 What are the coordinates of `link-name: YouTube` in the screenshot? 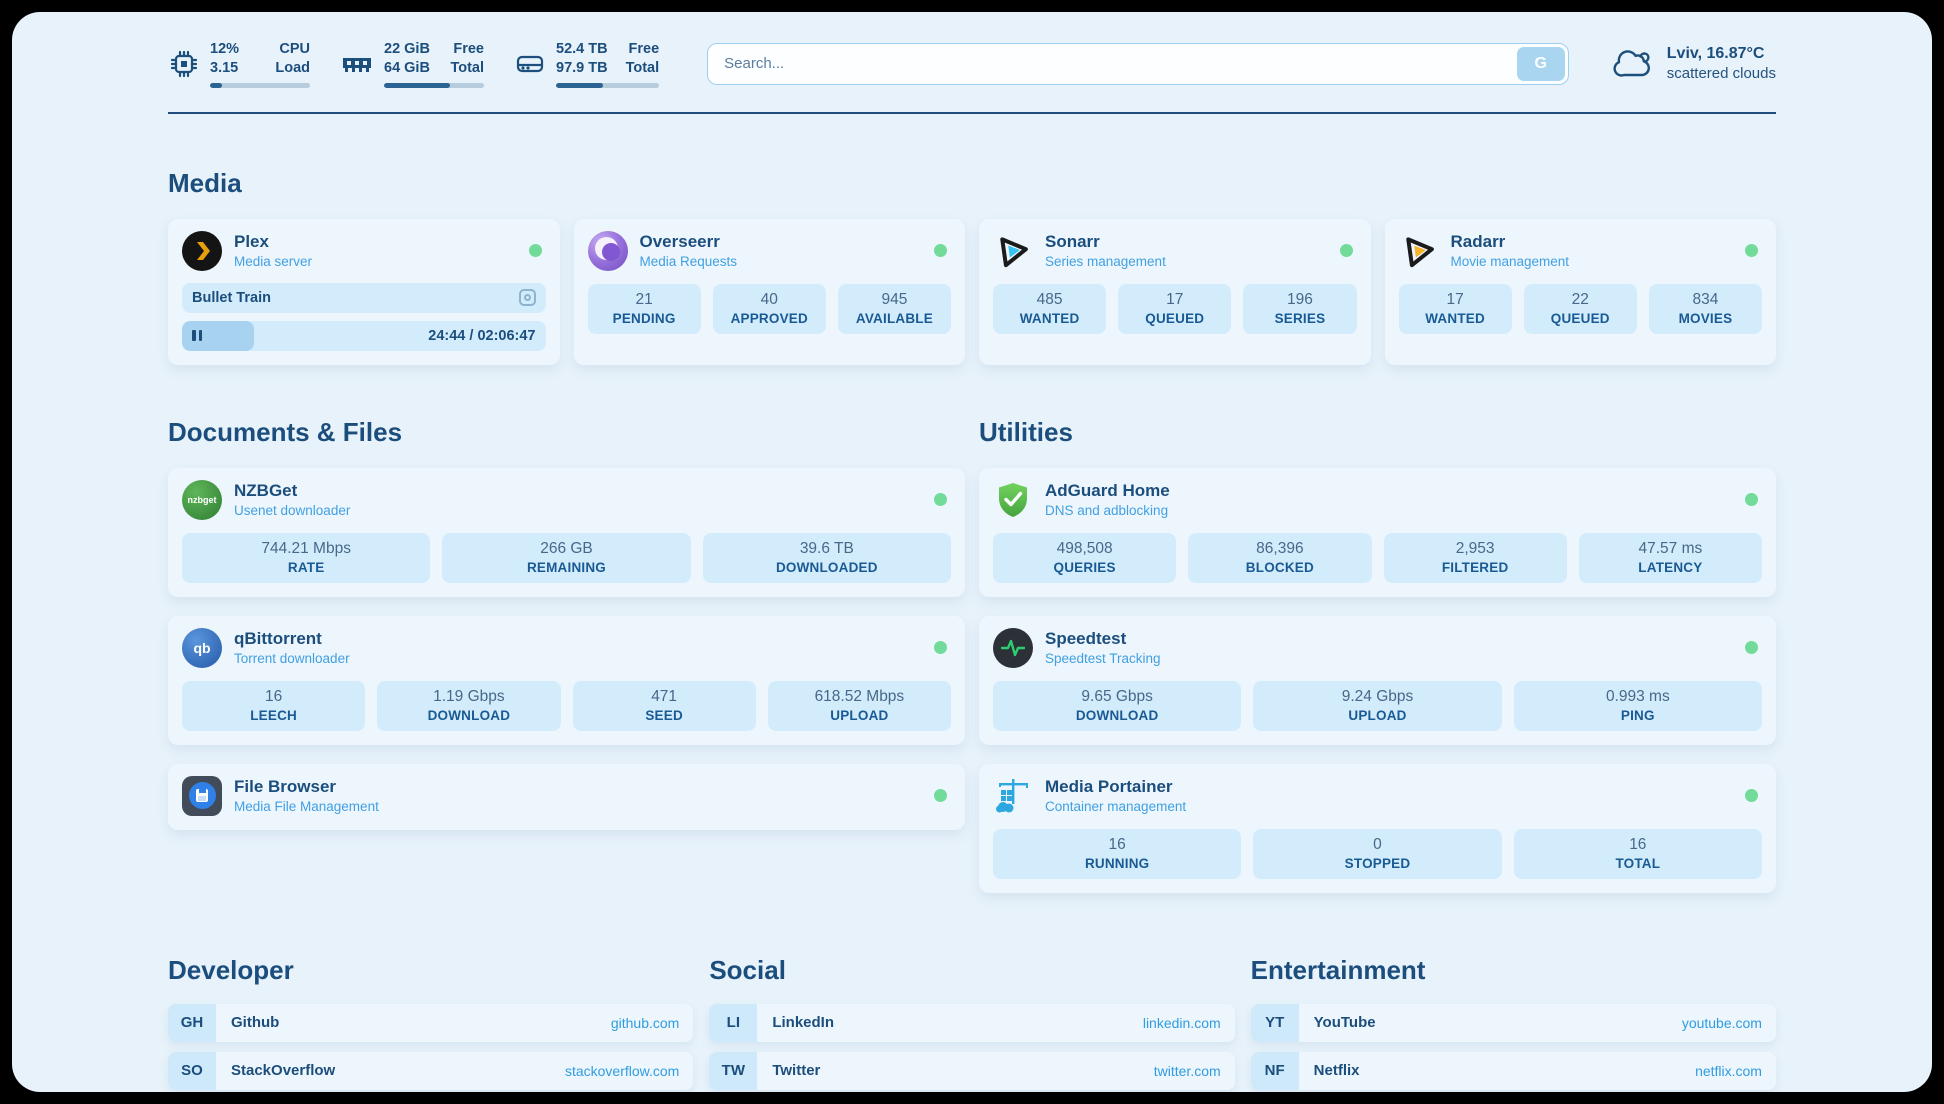 It's located at (1344, 1023).